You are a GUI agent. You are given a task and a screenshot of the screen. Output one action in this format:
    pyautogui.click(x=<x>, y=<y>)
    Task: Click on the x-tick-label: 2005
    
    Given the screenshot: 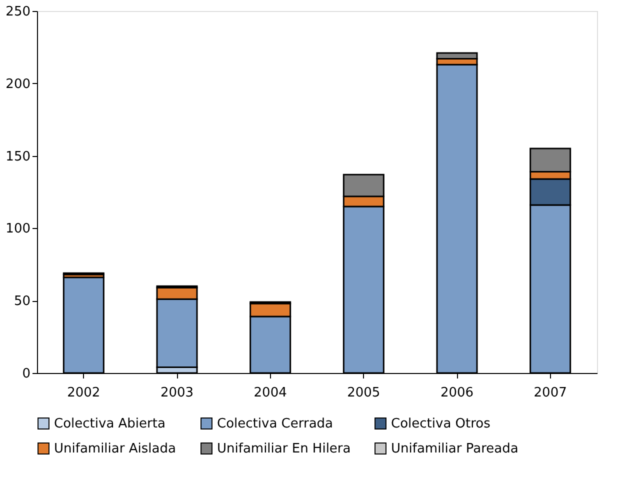 What is the action you would take?
    pyautogui.click(x=363, y=393)
    